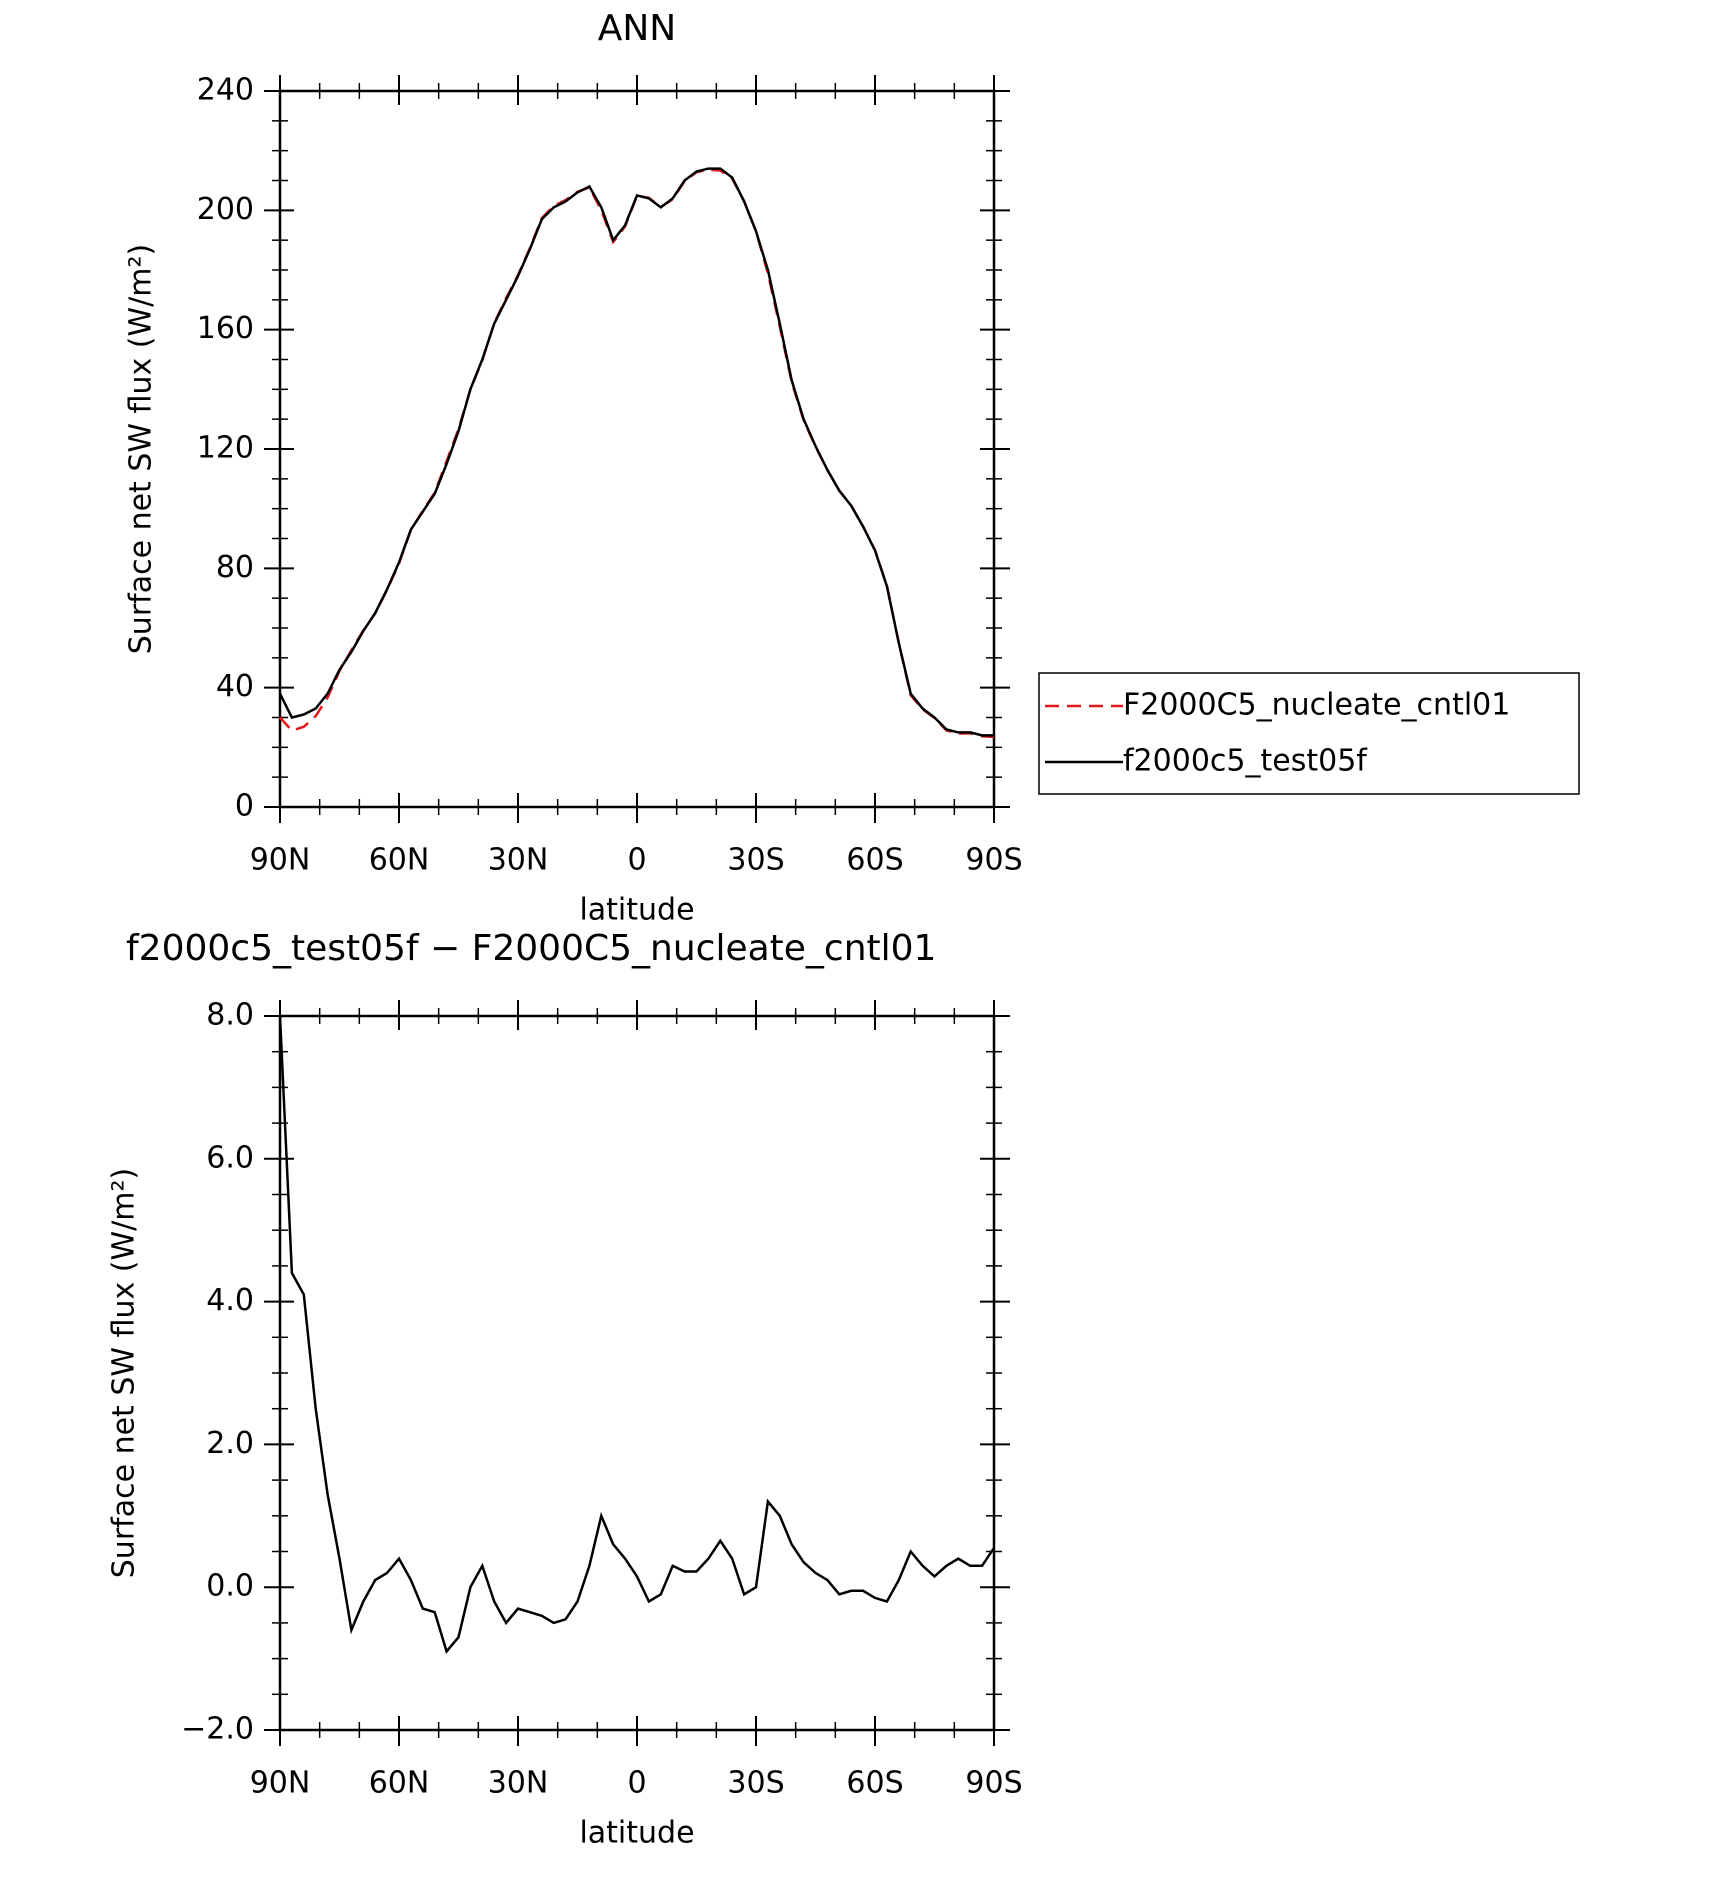 Image resolution: width=1710 pixels, height=1877 pixels. What do you see at coordinates (637, 28) in the screenshot?
I see `chart-title: ANN` at bounding box center [637, 28].